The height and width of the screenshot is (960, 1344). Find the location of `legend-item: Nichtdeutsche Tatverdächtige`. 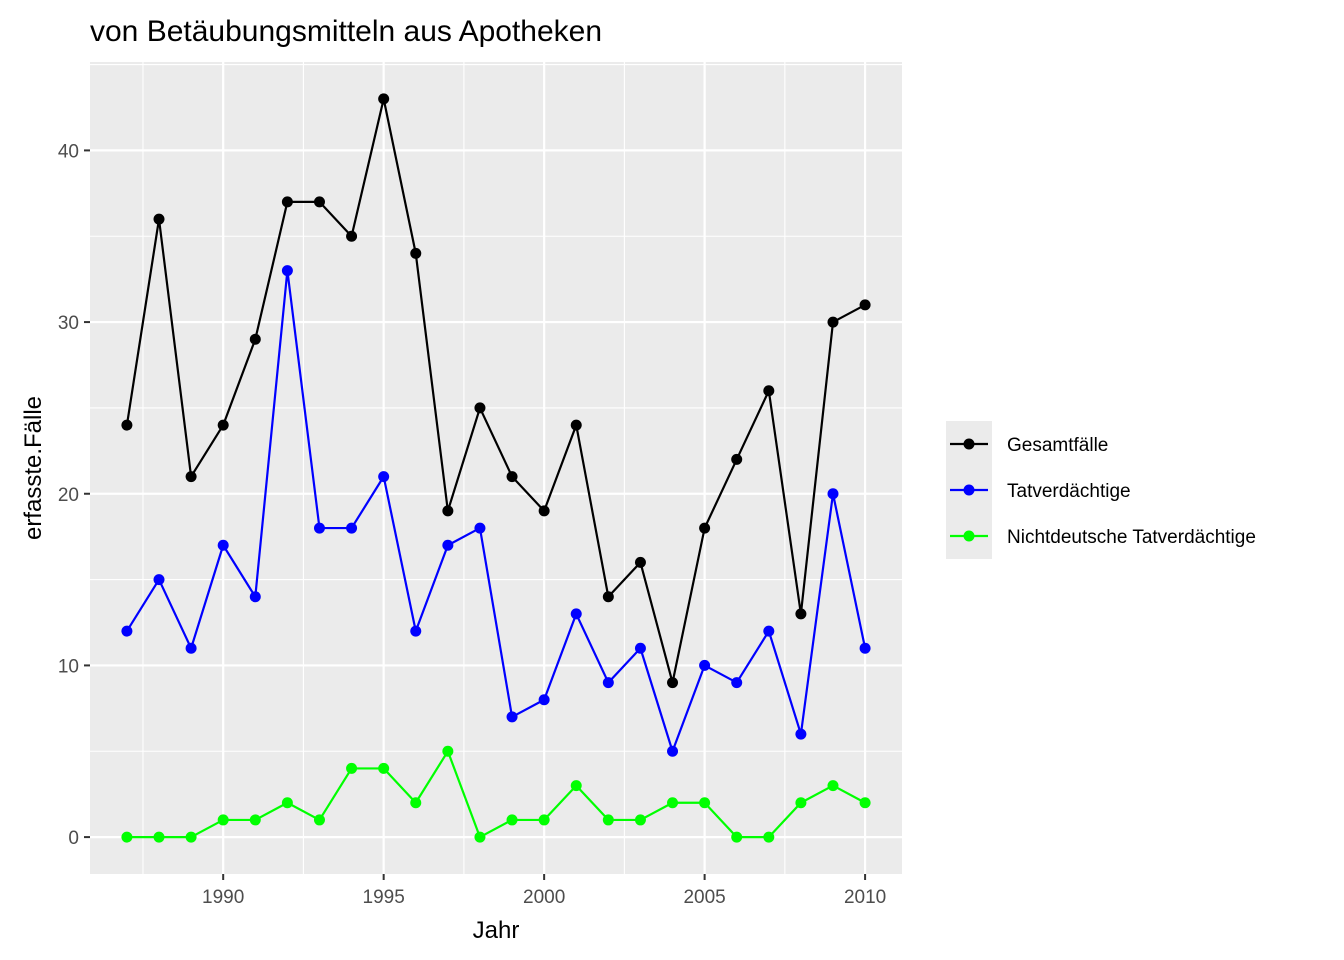

legend-item: Nichtdeutsche Tatverdächtige is located at coordinates (1101, 536).